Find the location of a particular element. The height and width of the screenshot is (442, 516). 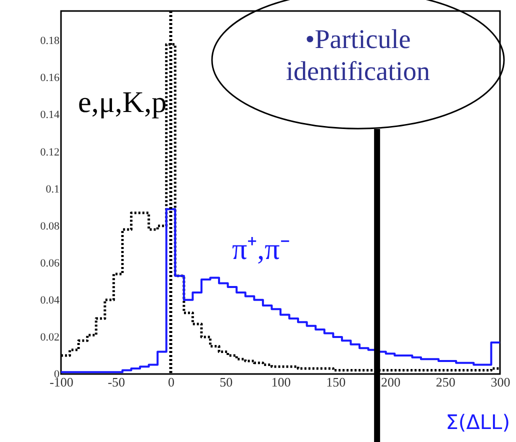

y-tick-label: 0.14 is located at coordinates (50, 115).